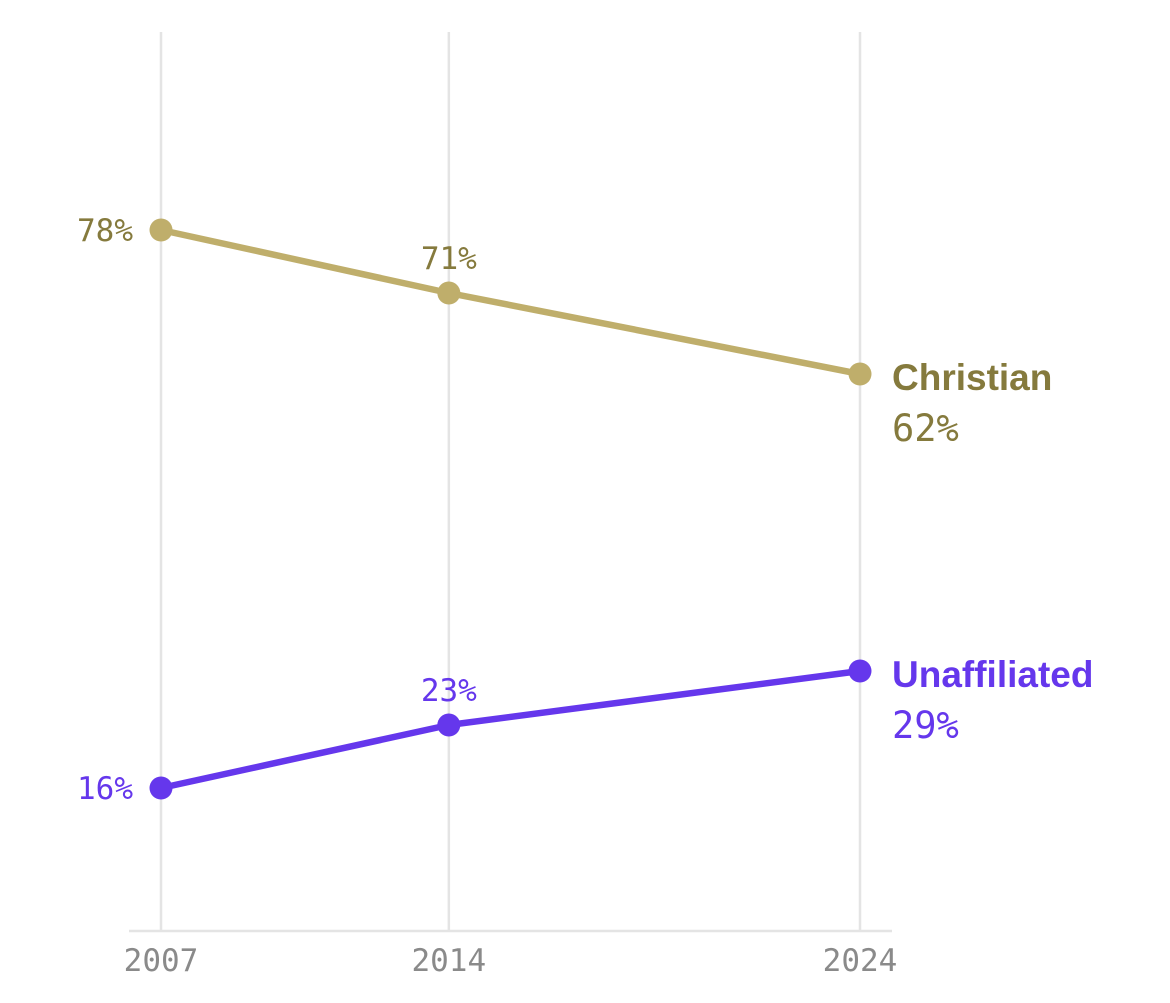 This screenshot has height=1003, width=1170. What do you see at coordinates (449, 259) in the screenshot?
I see `point-label: 71%` at bounding box center [449, 259].